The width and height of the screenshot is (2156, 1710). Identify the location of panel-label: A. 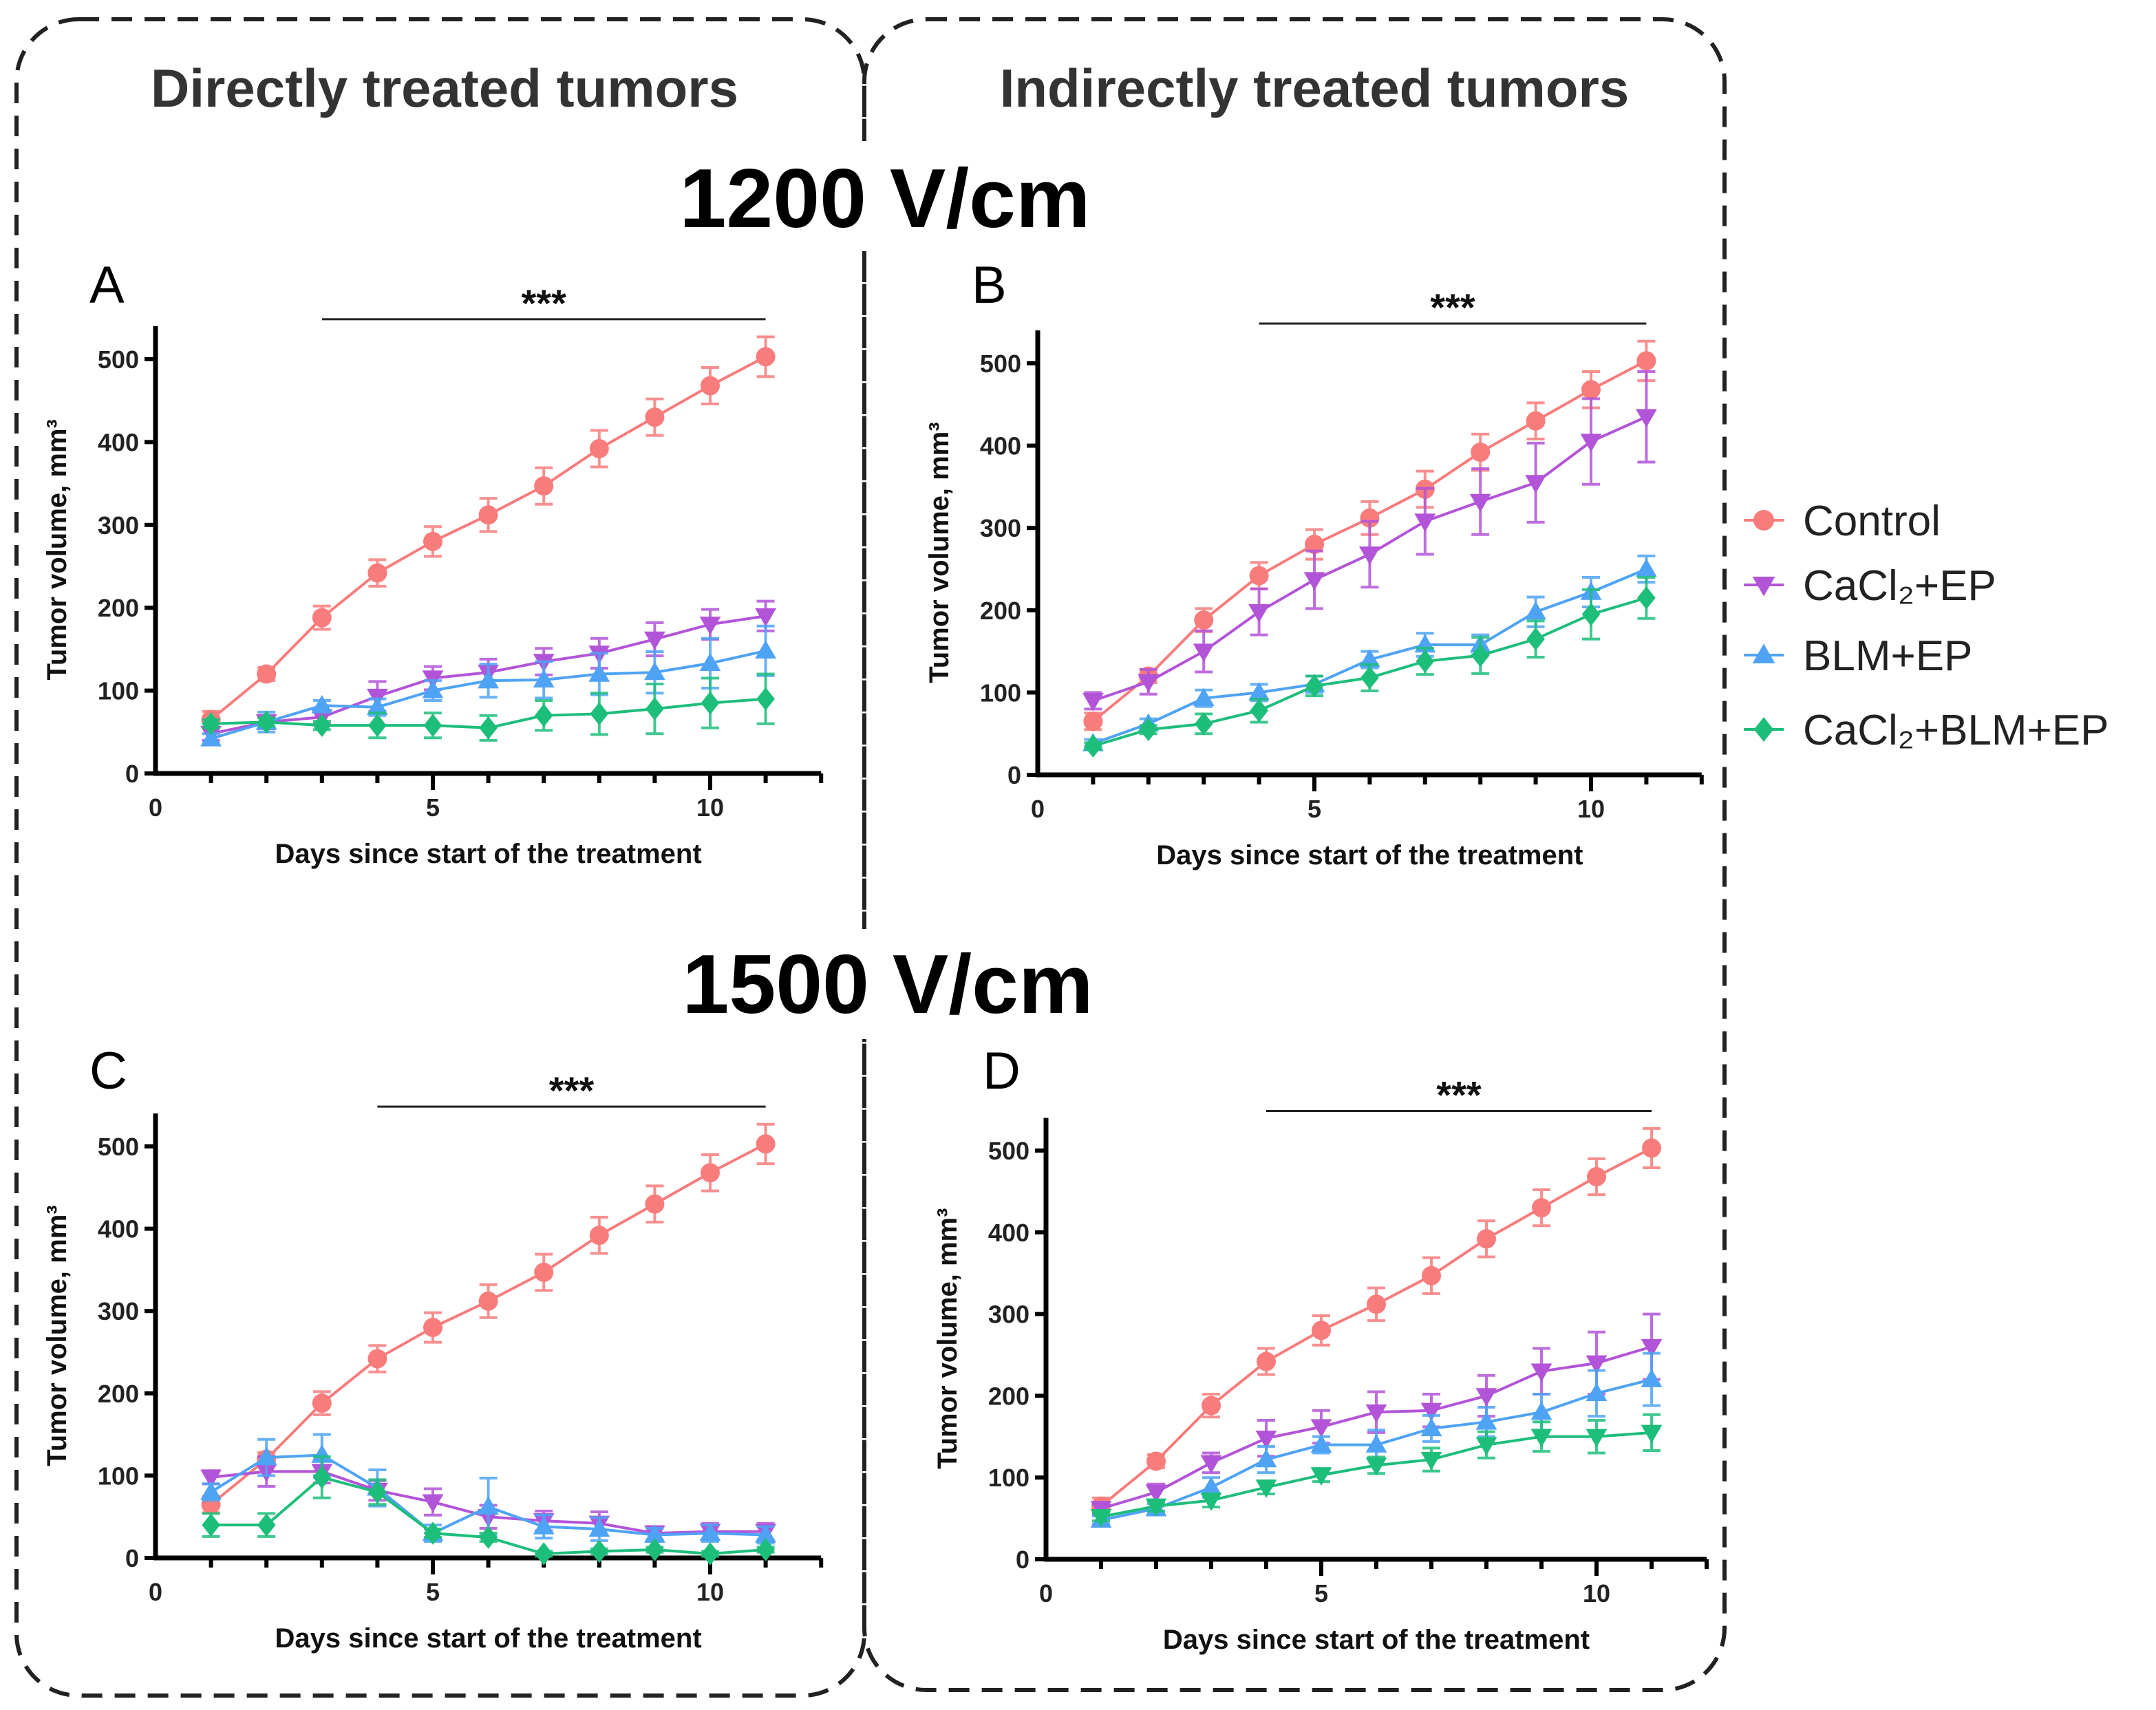
(107, 285).